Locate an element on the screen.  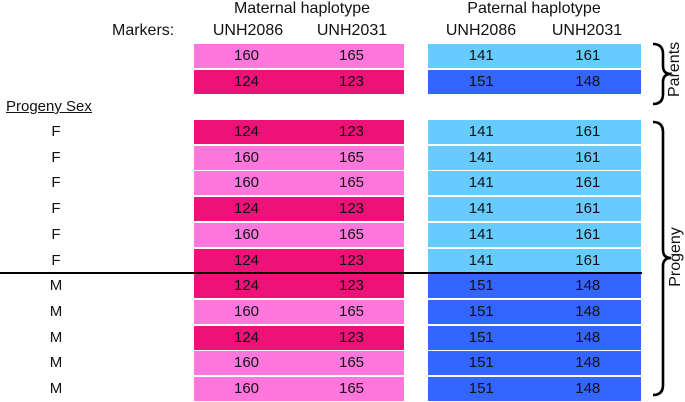
progeny-sex-header: Progeny Sex is located at coordinates (49, 106).